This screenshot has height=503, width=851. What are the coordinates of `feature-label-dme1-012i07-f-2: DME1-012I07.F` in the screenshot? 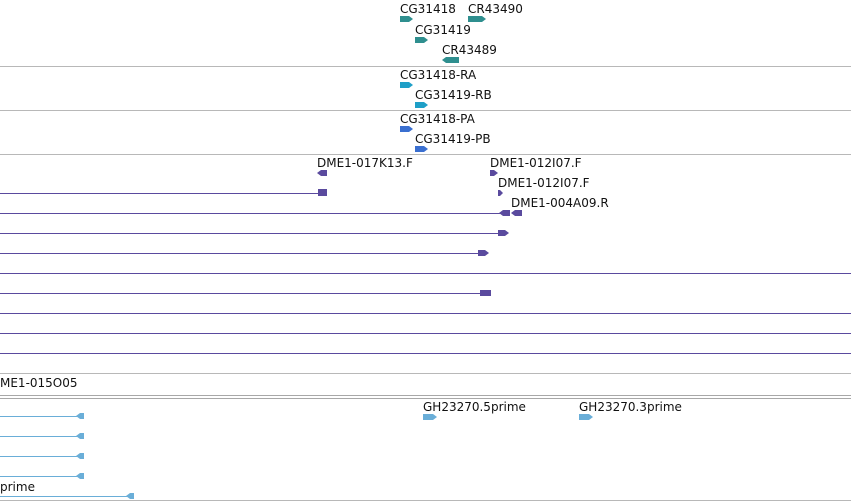 It's located at (544, 183).